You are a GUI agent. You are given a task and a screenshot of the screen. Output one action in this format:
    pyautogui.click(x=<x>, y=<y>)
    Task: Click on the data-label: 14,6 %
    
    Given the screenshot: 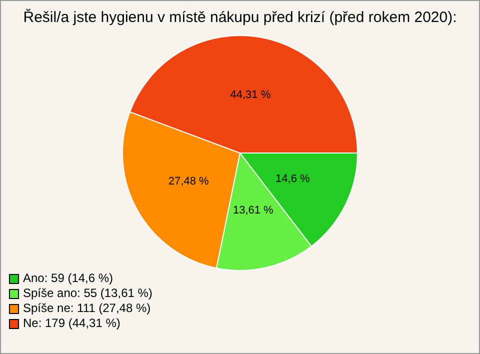 What is the action you would take?
    pyautogui.click(x=293, y=179)
    